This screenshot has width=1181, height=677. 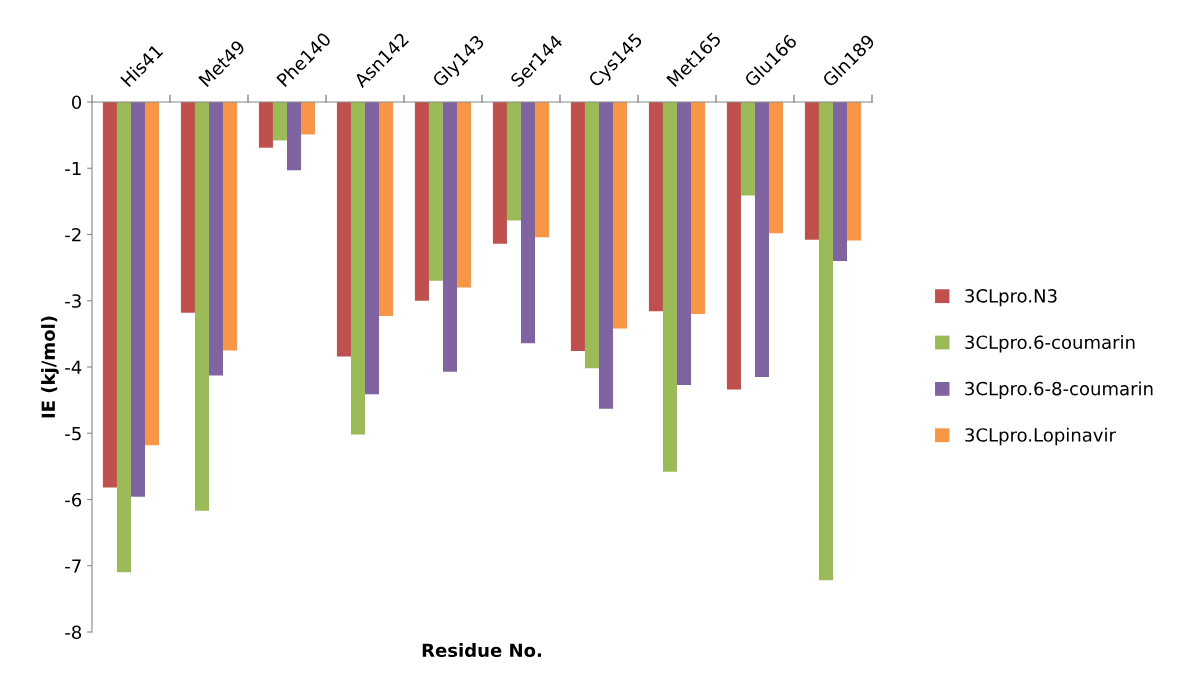 I want to click on y-tick-label: -6, so click(x=73, y=499).